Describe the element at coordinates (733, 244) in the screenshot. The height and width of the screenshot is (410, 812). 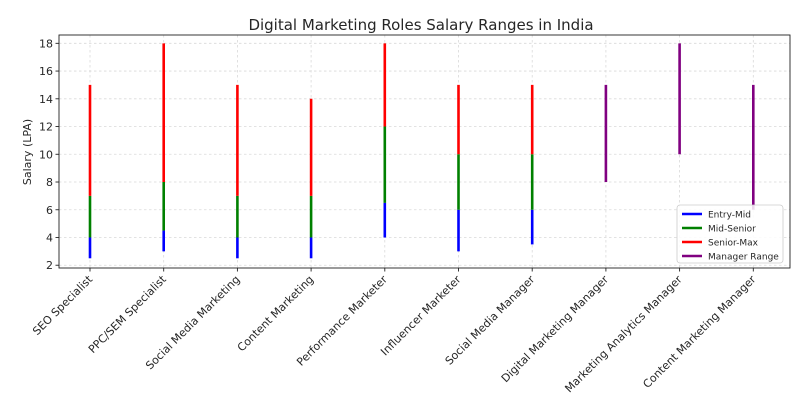
I see `legend-label: Senior-Max` at that location.